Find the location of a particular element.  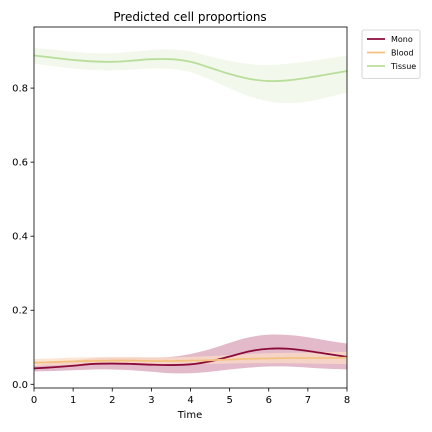

legend-label-tissue: Tissue is located at coordinates (403, 66).